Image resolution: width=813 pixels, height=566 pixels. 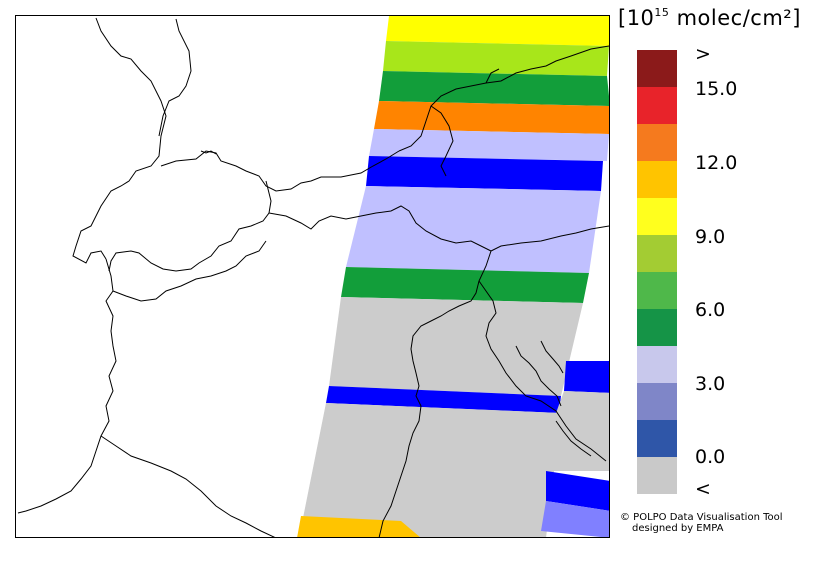 What do you see at coordinates (710, 457) in the screenshot?
I see `legend-tick-label: 0.0` at bounding box center [710, 457].